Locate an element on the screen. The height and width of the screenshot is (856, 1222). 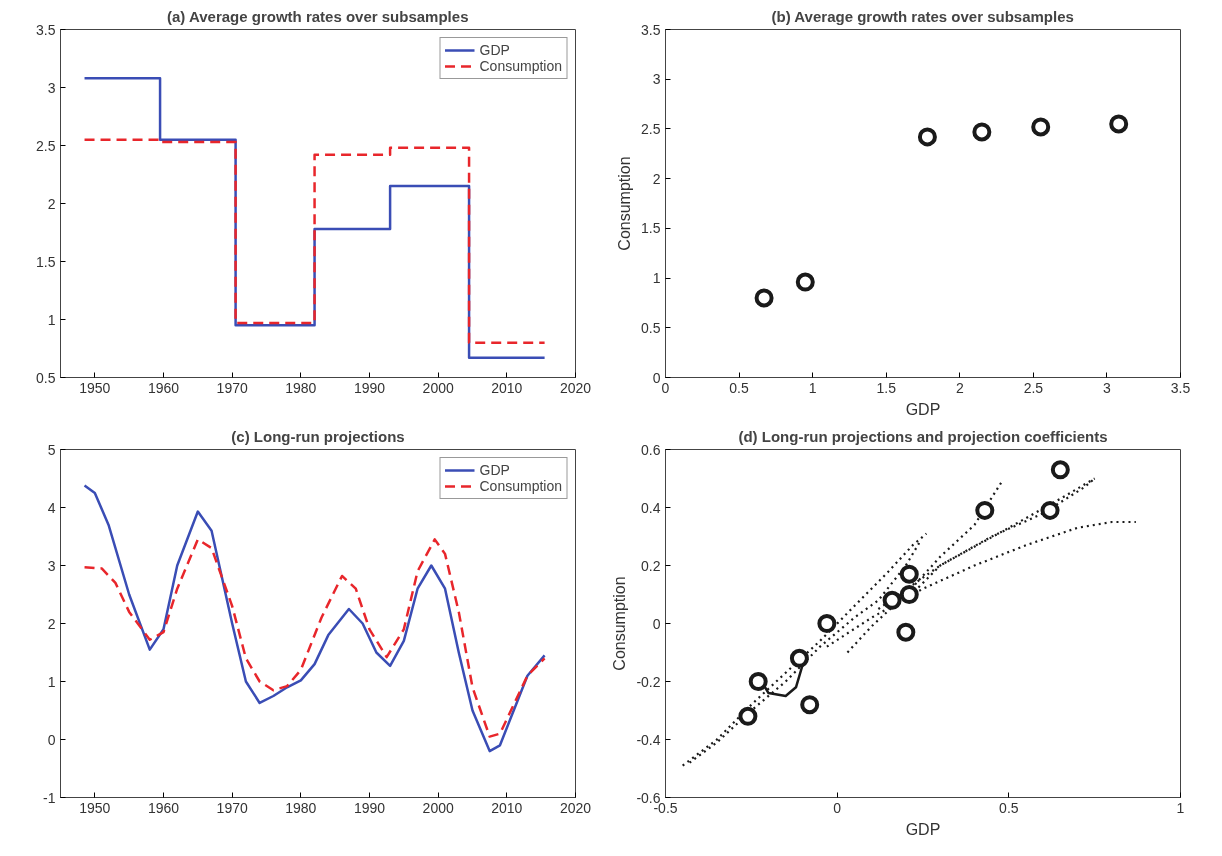
y-tick-label: 5 is located at coordinates (51, 449).